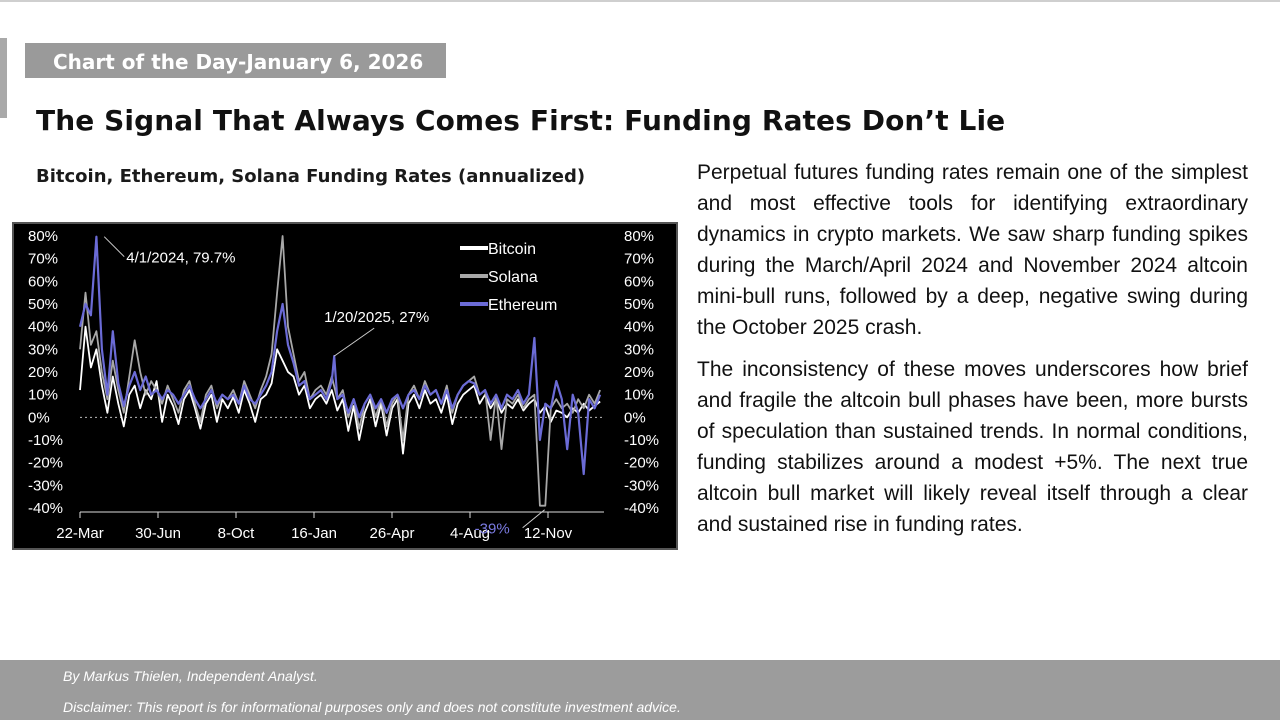 This screenshot has height=720, width=1280. What do you see at coordinates (635, 417) in the screenshot?
I see `y-tick-right: 0%` at bounding box center [635, 417].